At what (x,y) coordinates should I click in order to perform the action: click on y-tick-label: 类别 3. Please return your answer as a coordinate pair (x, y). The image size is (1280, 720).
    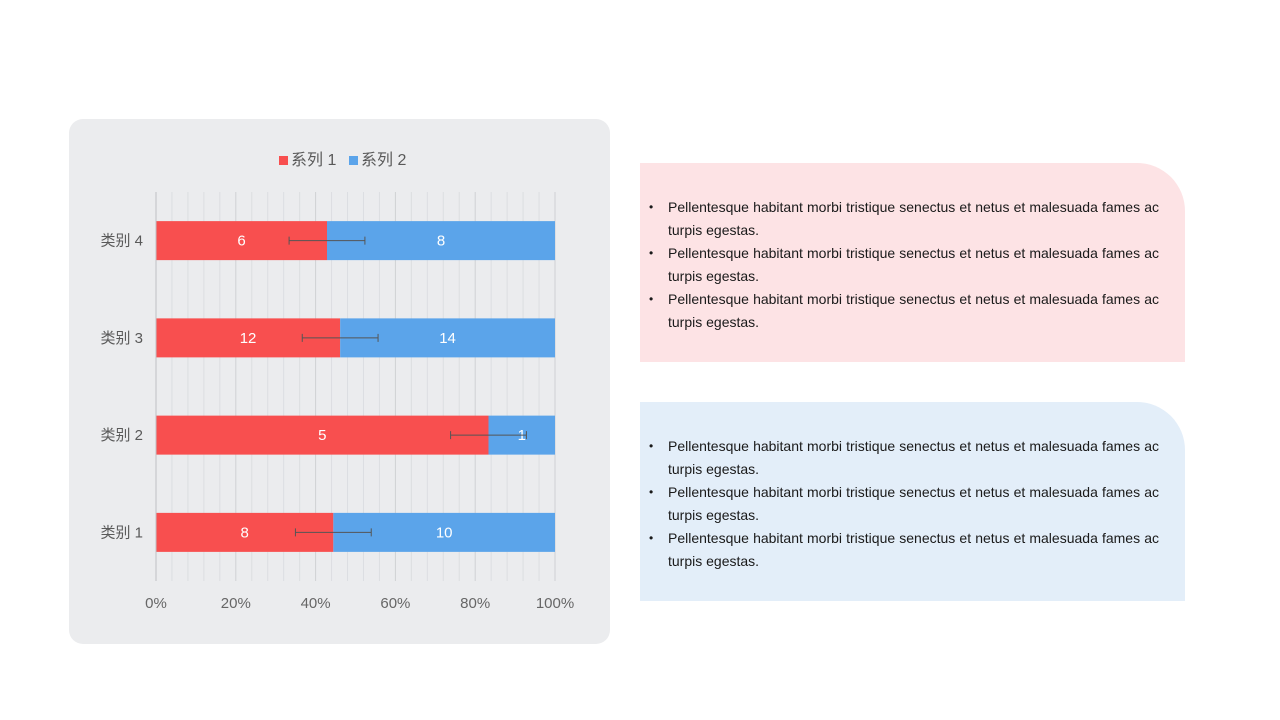
    Looking at the image, I should click on (121, 338).